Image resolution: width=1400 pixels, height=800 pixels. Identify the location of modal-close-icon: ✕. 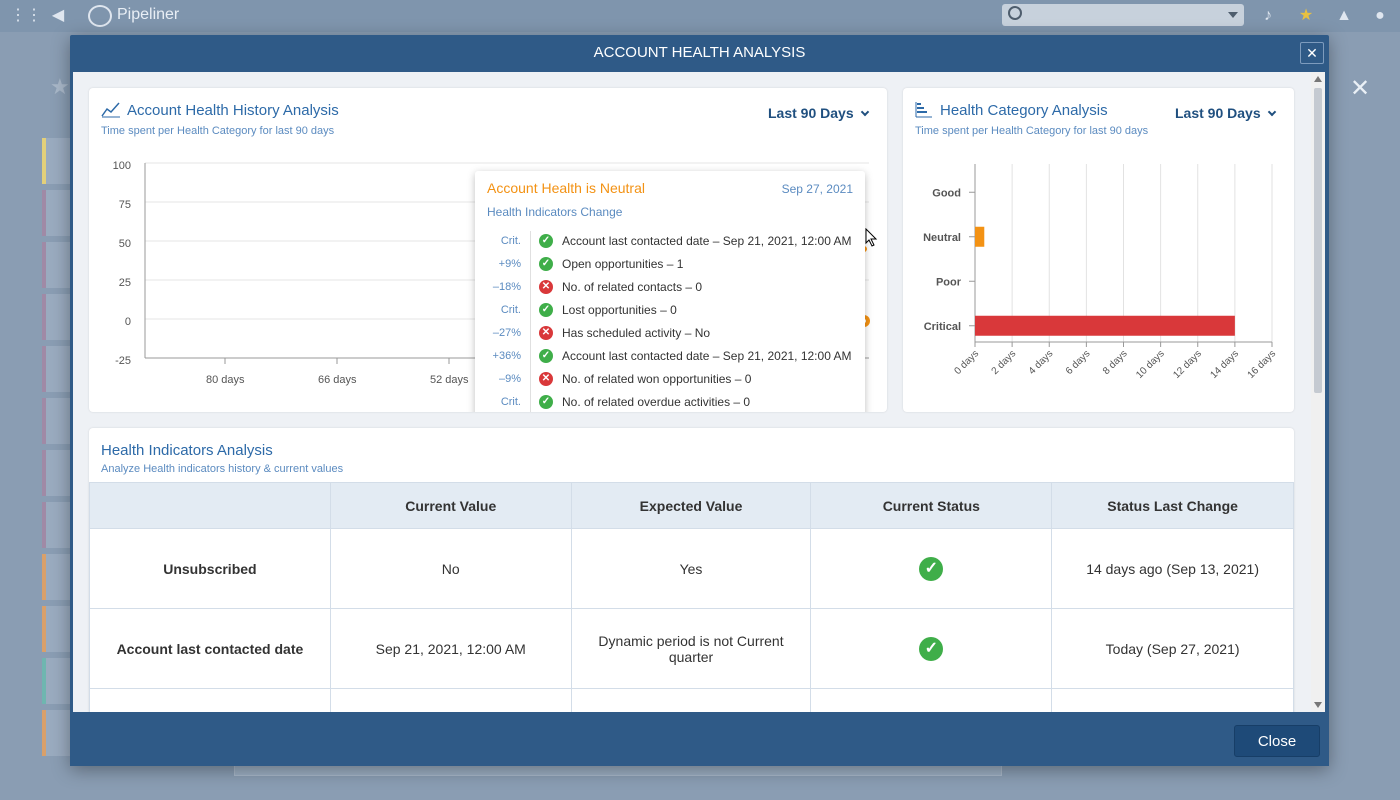
(1312, 53).